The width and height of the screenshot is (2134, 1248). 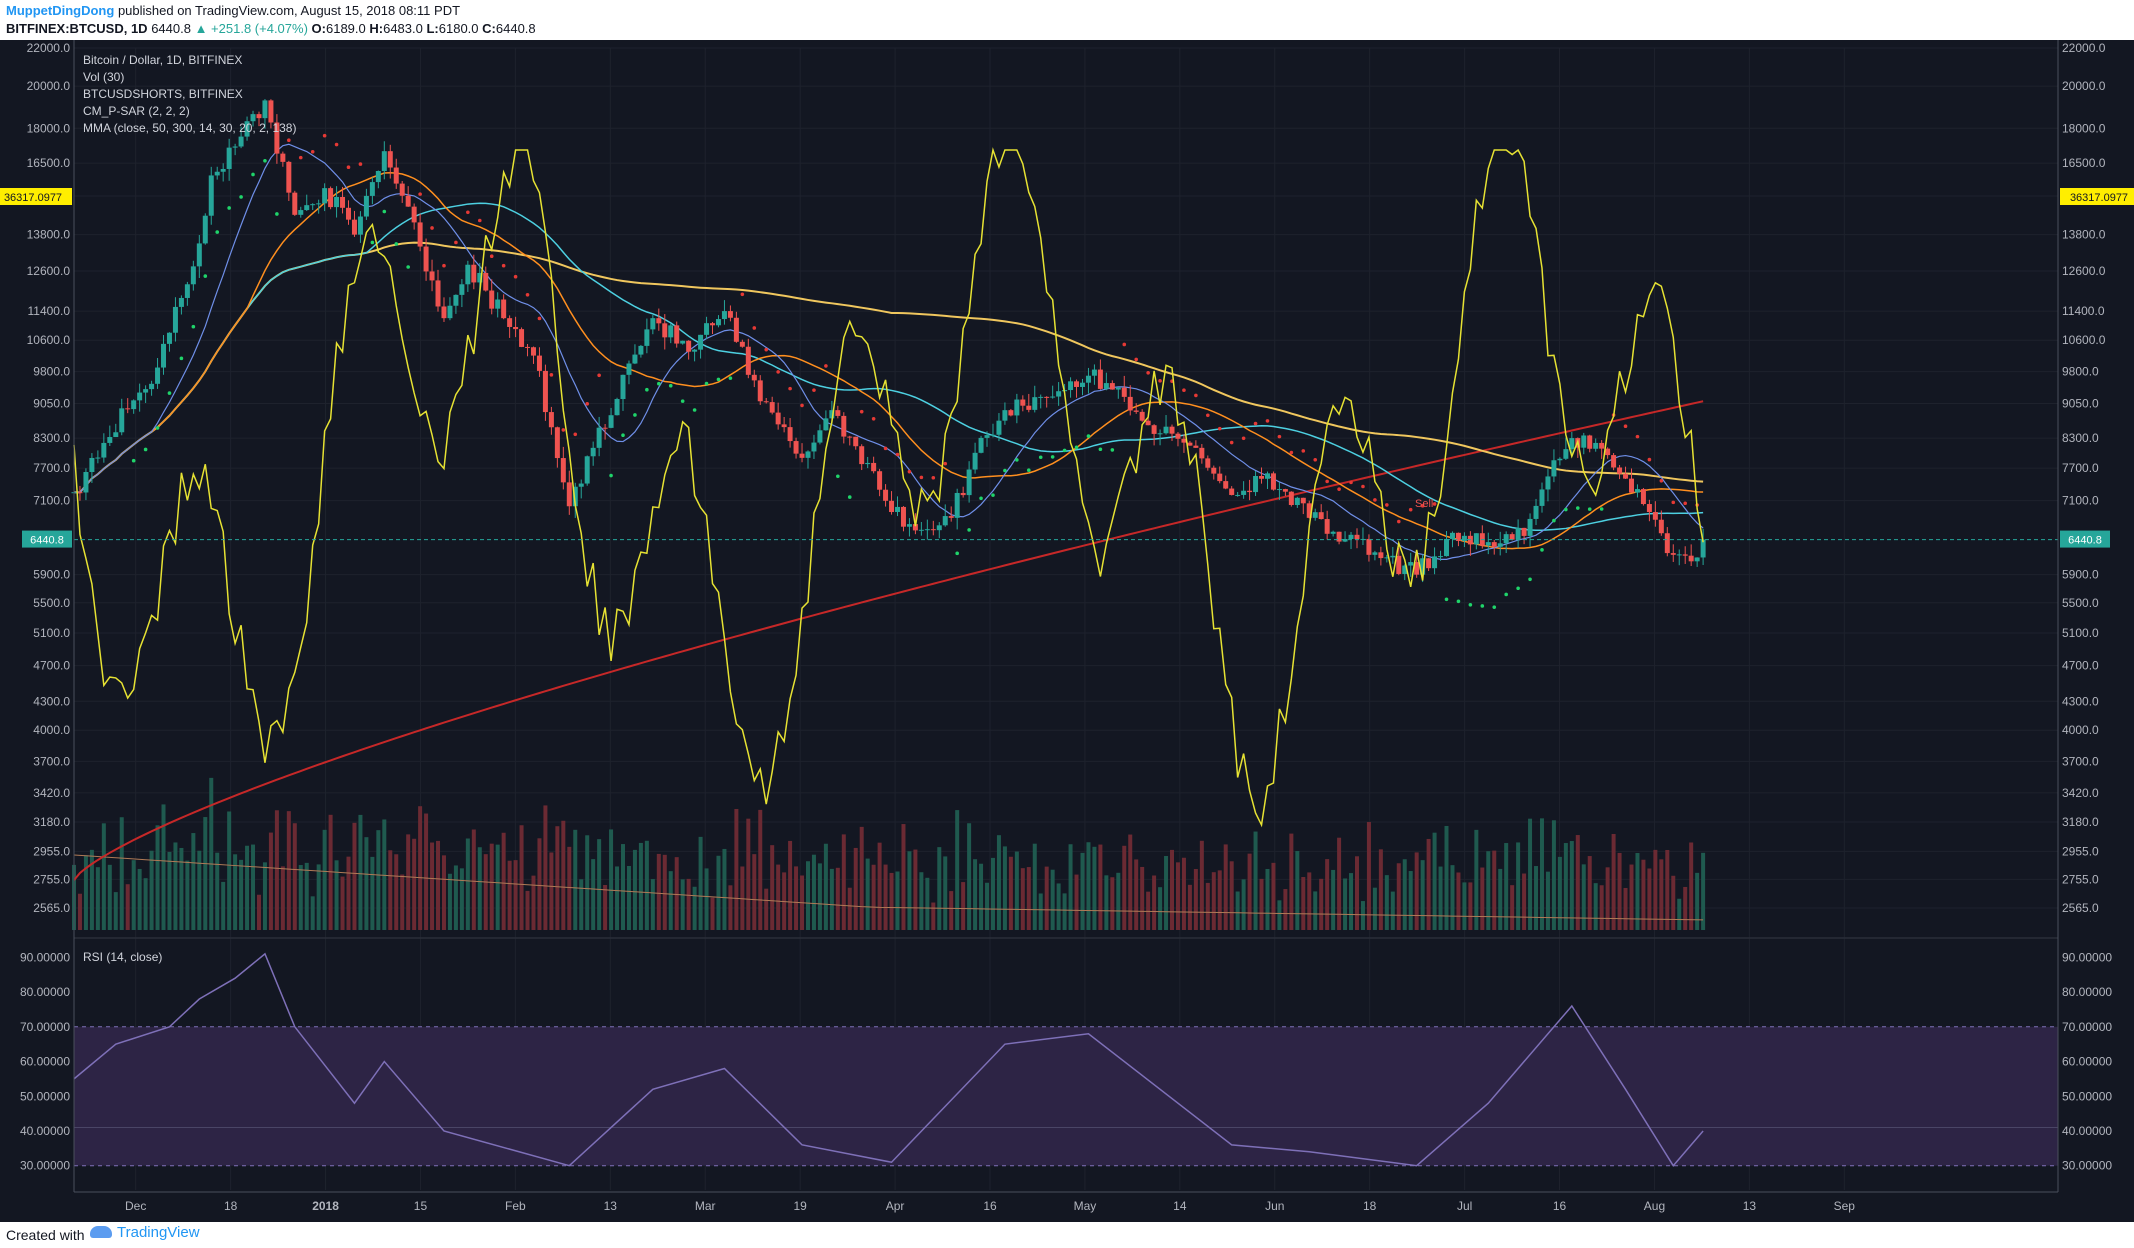 I want to click on time-tick: Apr, so click(x=895, y=1206).